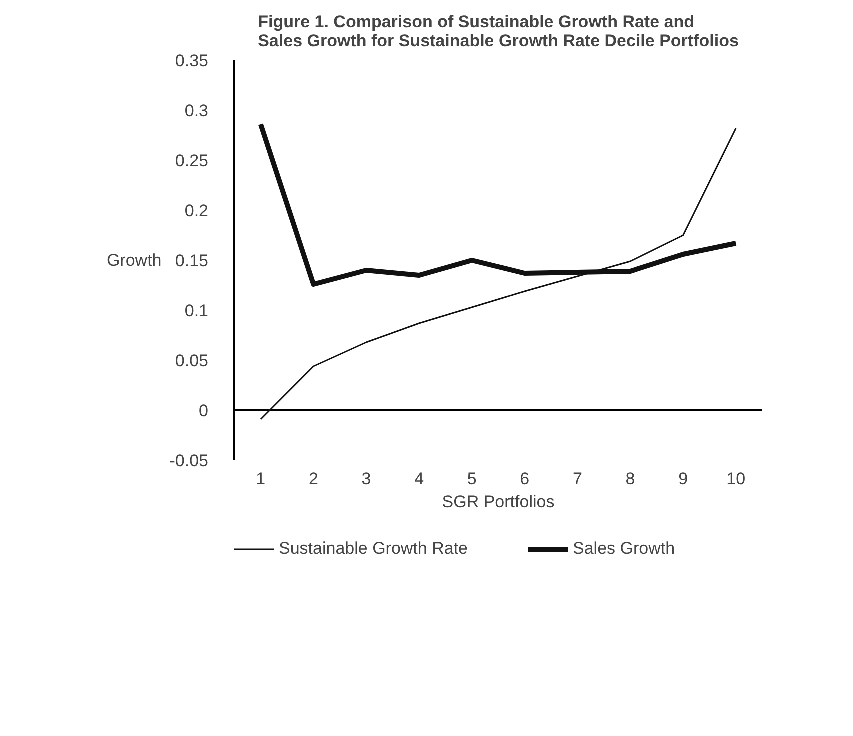  Describe the element at coordinates (631, 479) in the screenshot. I see `x-tick-label: 8` at that location.